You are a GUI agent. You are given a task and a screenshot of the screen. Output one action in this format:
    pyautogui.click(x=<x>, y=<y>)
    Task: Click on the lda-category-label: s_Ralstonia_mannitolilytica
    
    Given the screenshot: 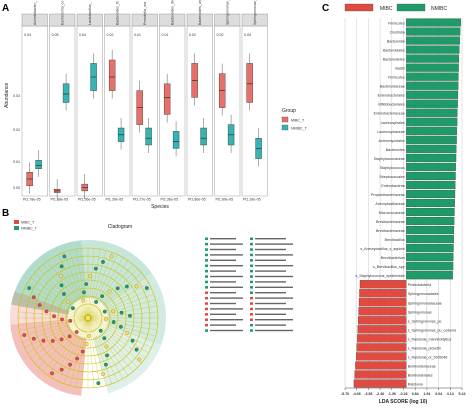 What is the action you would take?
    pyautogui.click(x=429, y=339)
    